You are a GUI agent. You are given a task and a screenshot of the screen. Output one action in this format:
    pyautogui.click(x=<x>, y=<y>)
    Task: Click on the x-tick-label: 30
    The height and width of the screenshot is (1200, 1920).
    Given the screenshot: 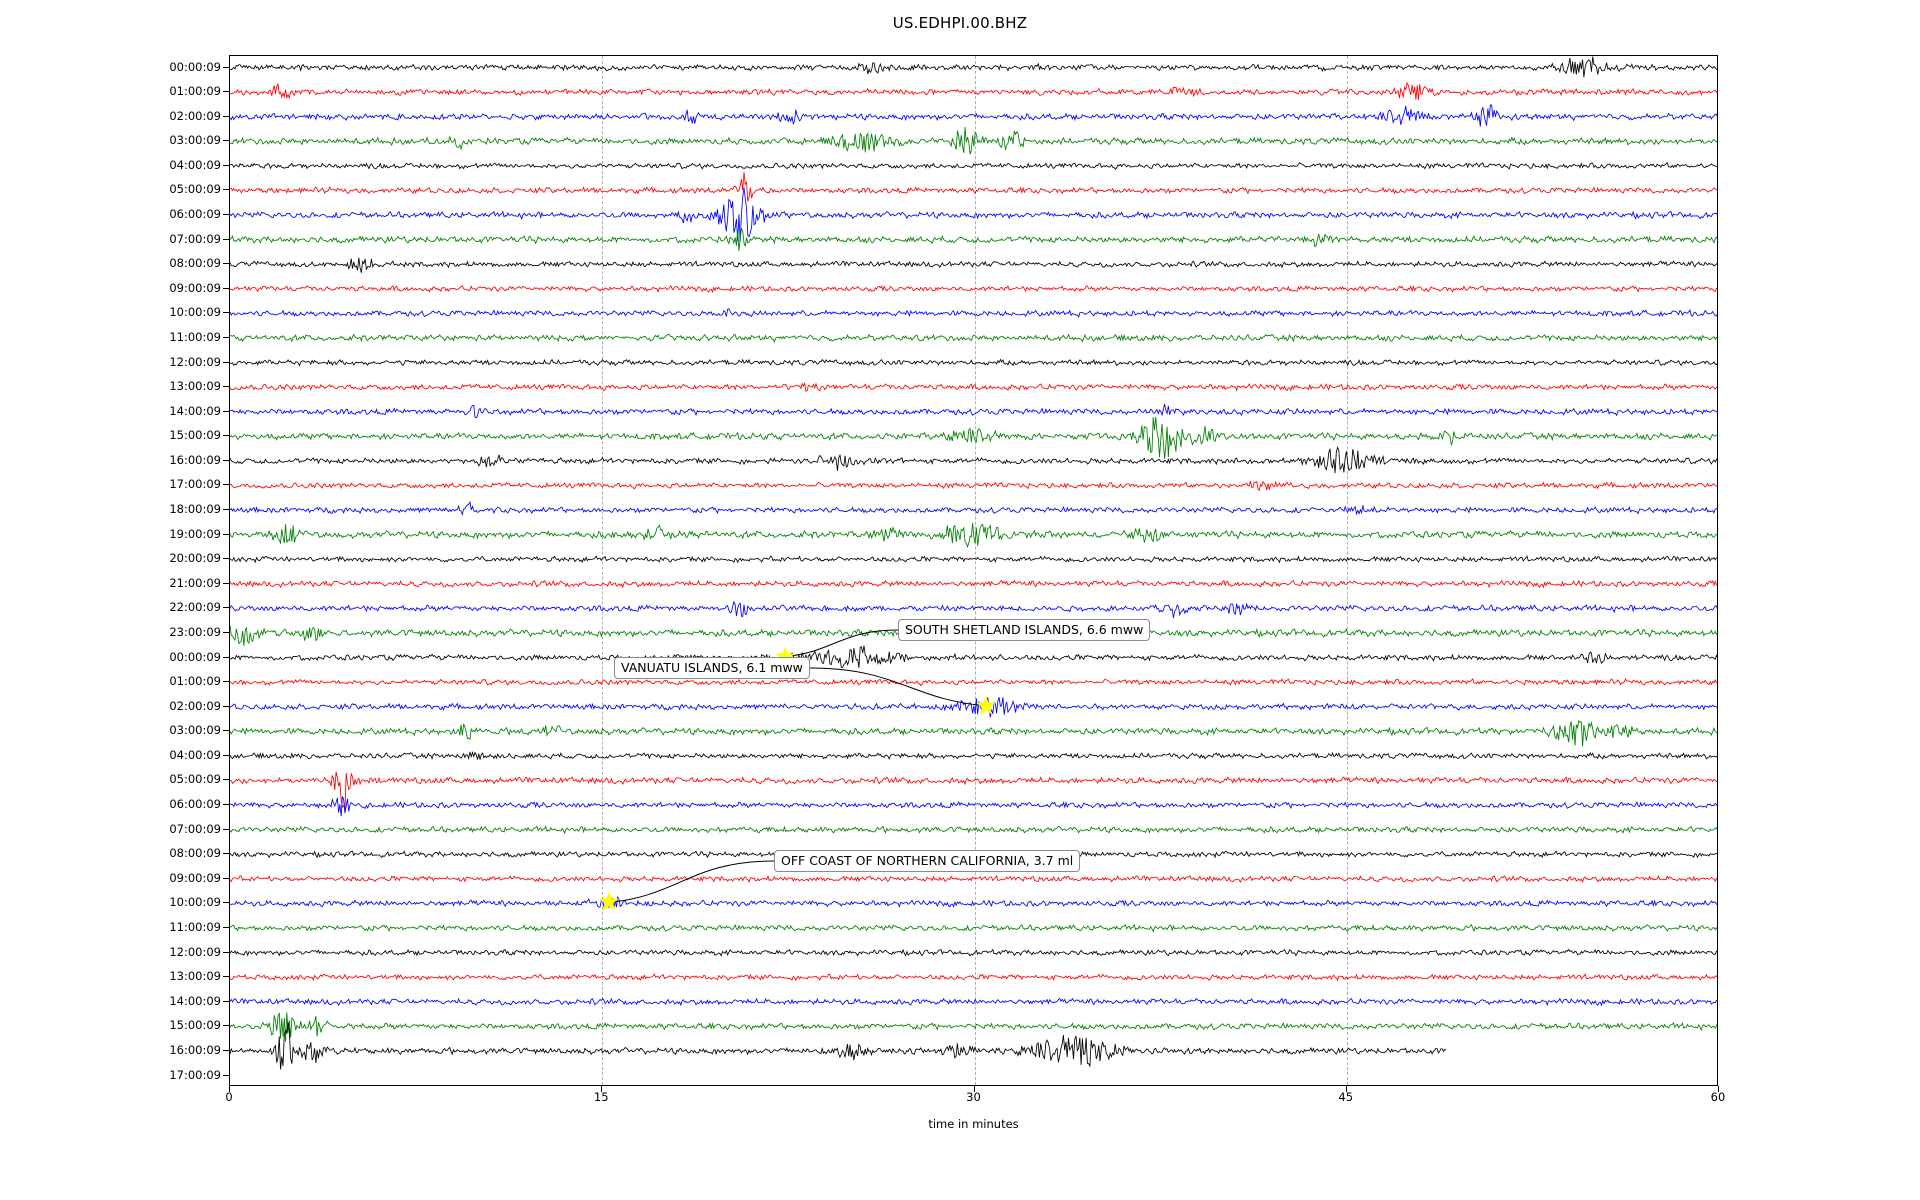 What is the action you would take?
    pyautogui.click(x=973, y=1097)
    